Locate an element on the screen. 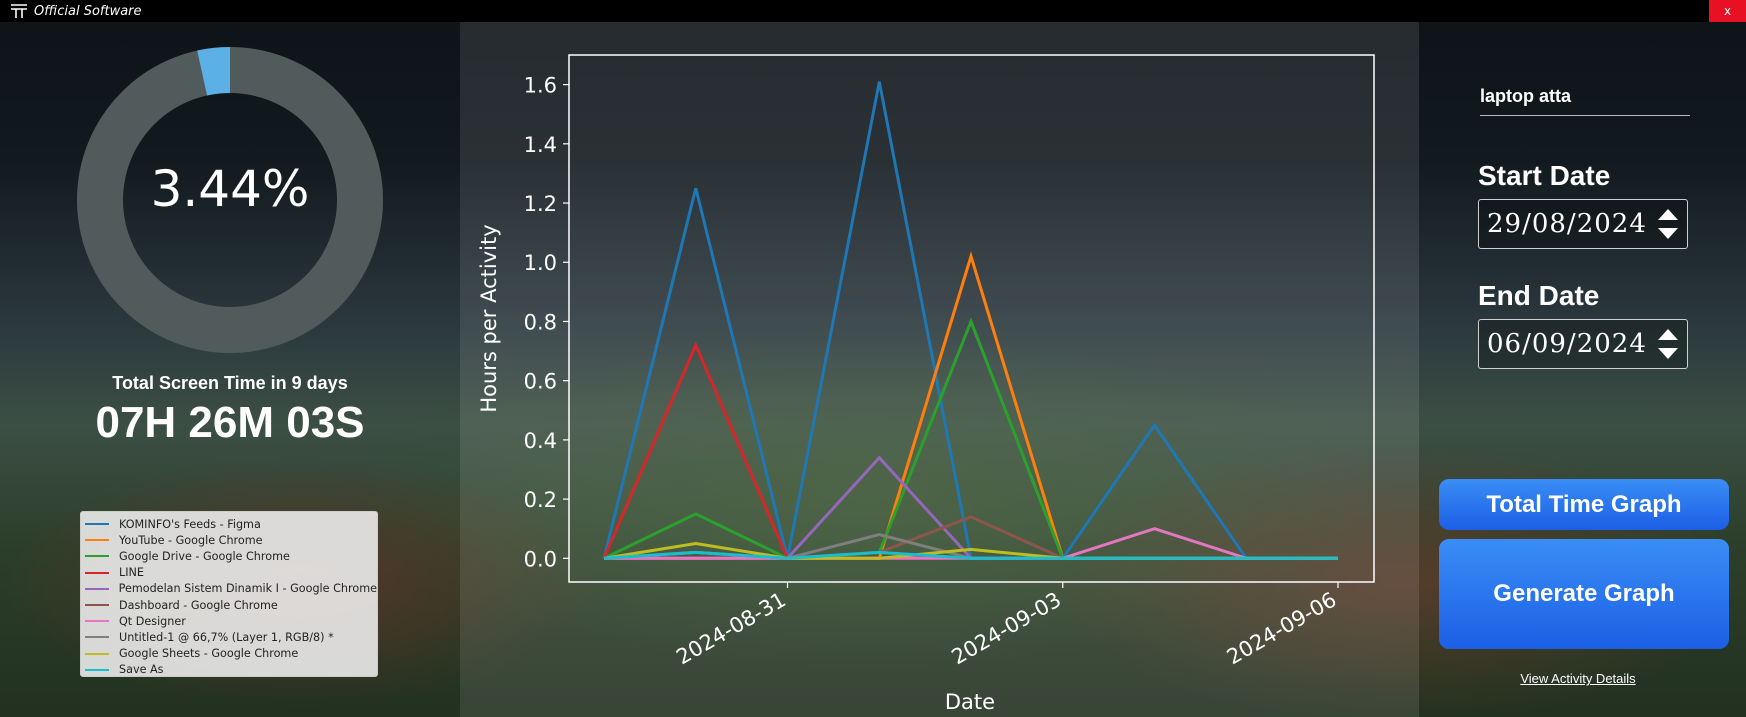  y-tick-label: 1.6 is located at coordinates (540, 86).